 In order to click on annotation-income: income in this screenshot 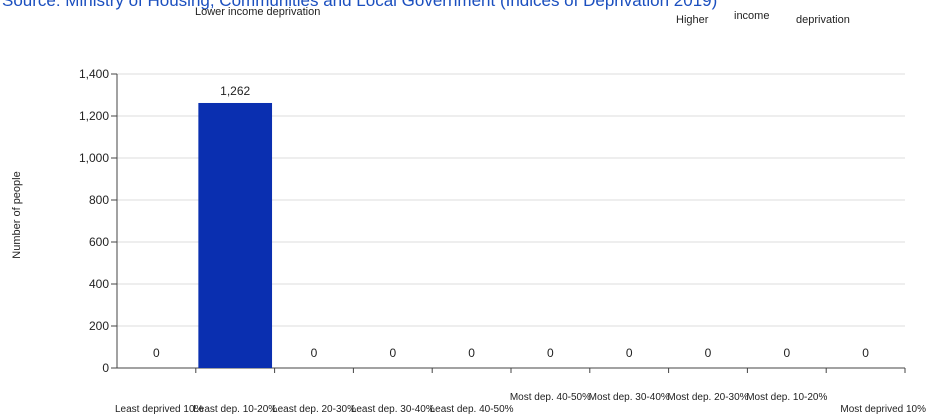, I will do `click(752, 16)`.